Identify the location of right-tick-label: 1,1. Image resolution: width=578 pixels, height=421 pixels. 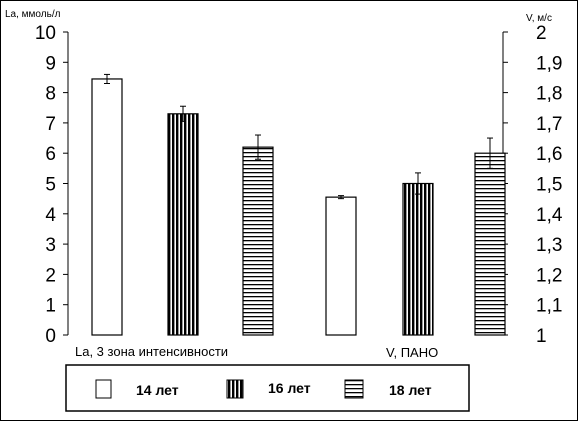
(549, 306).